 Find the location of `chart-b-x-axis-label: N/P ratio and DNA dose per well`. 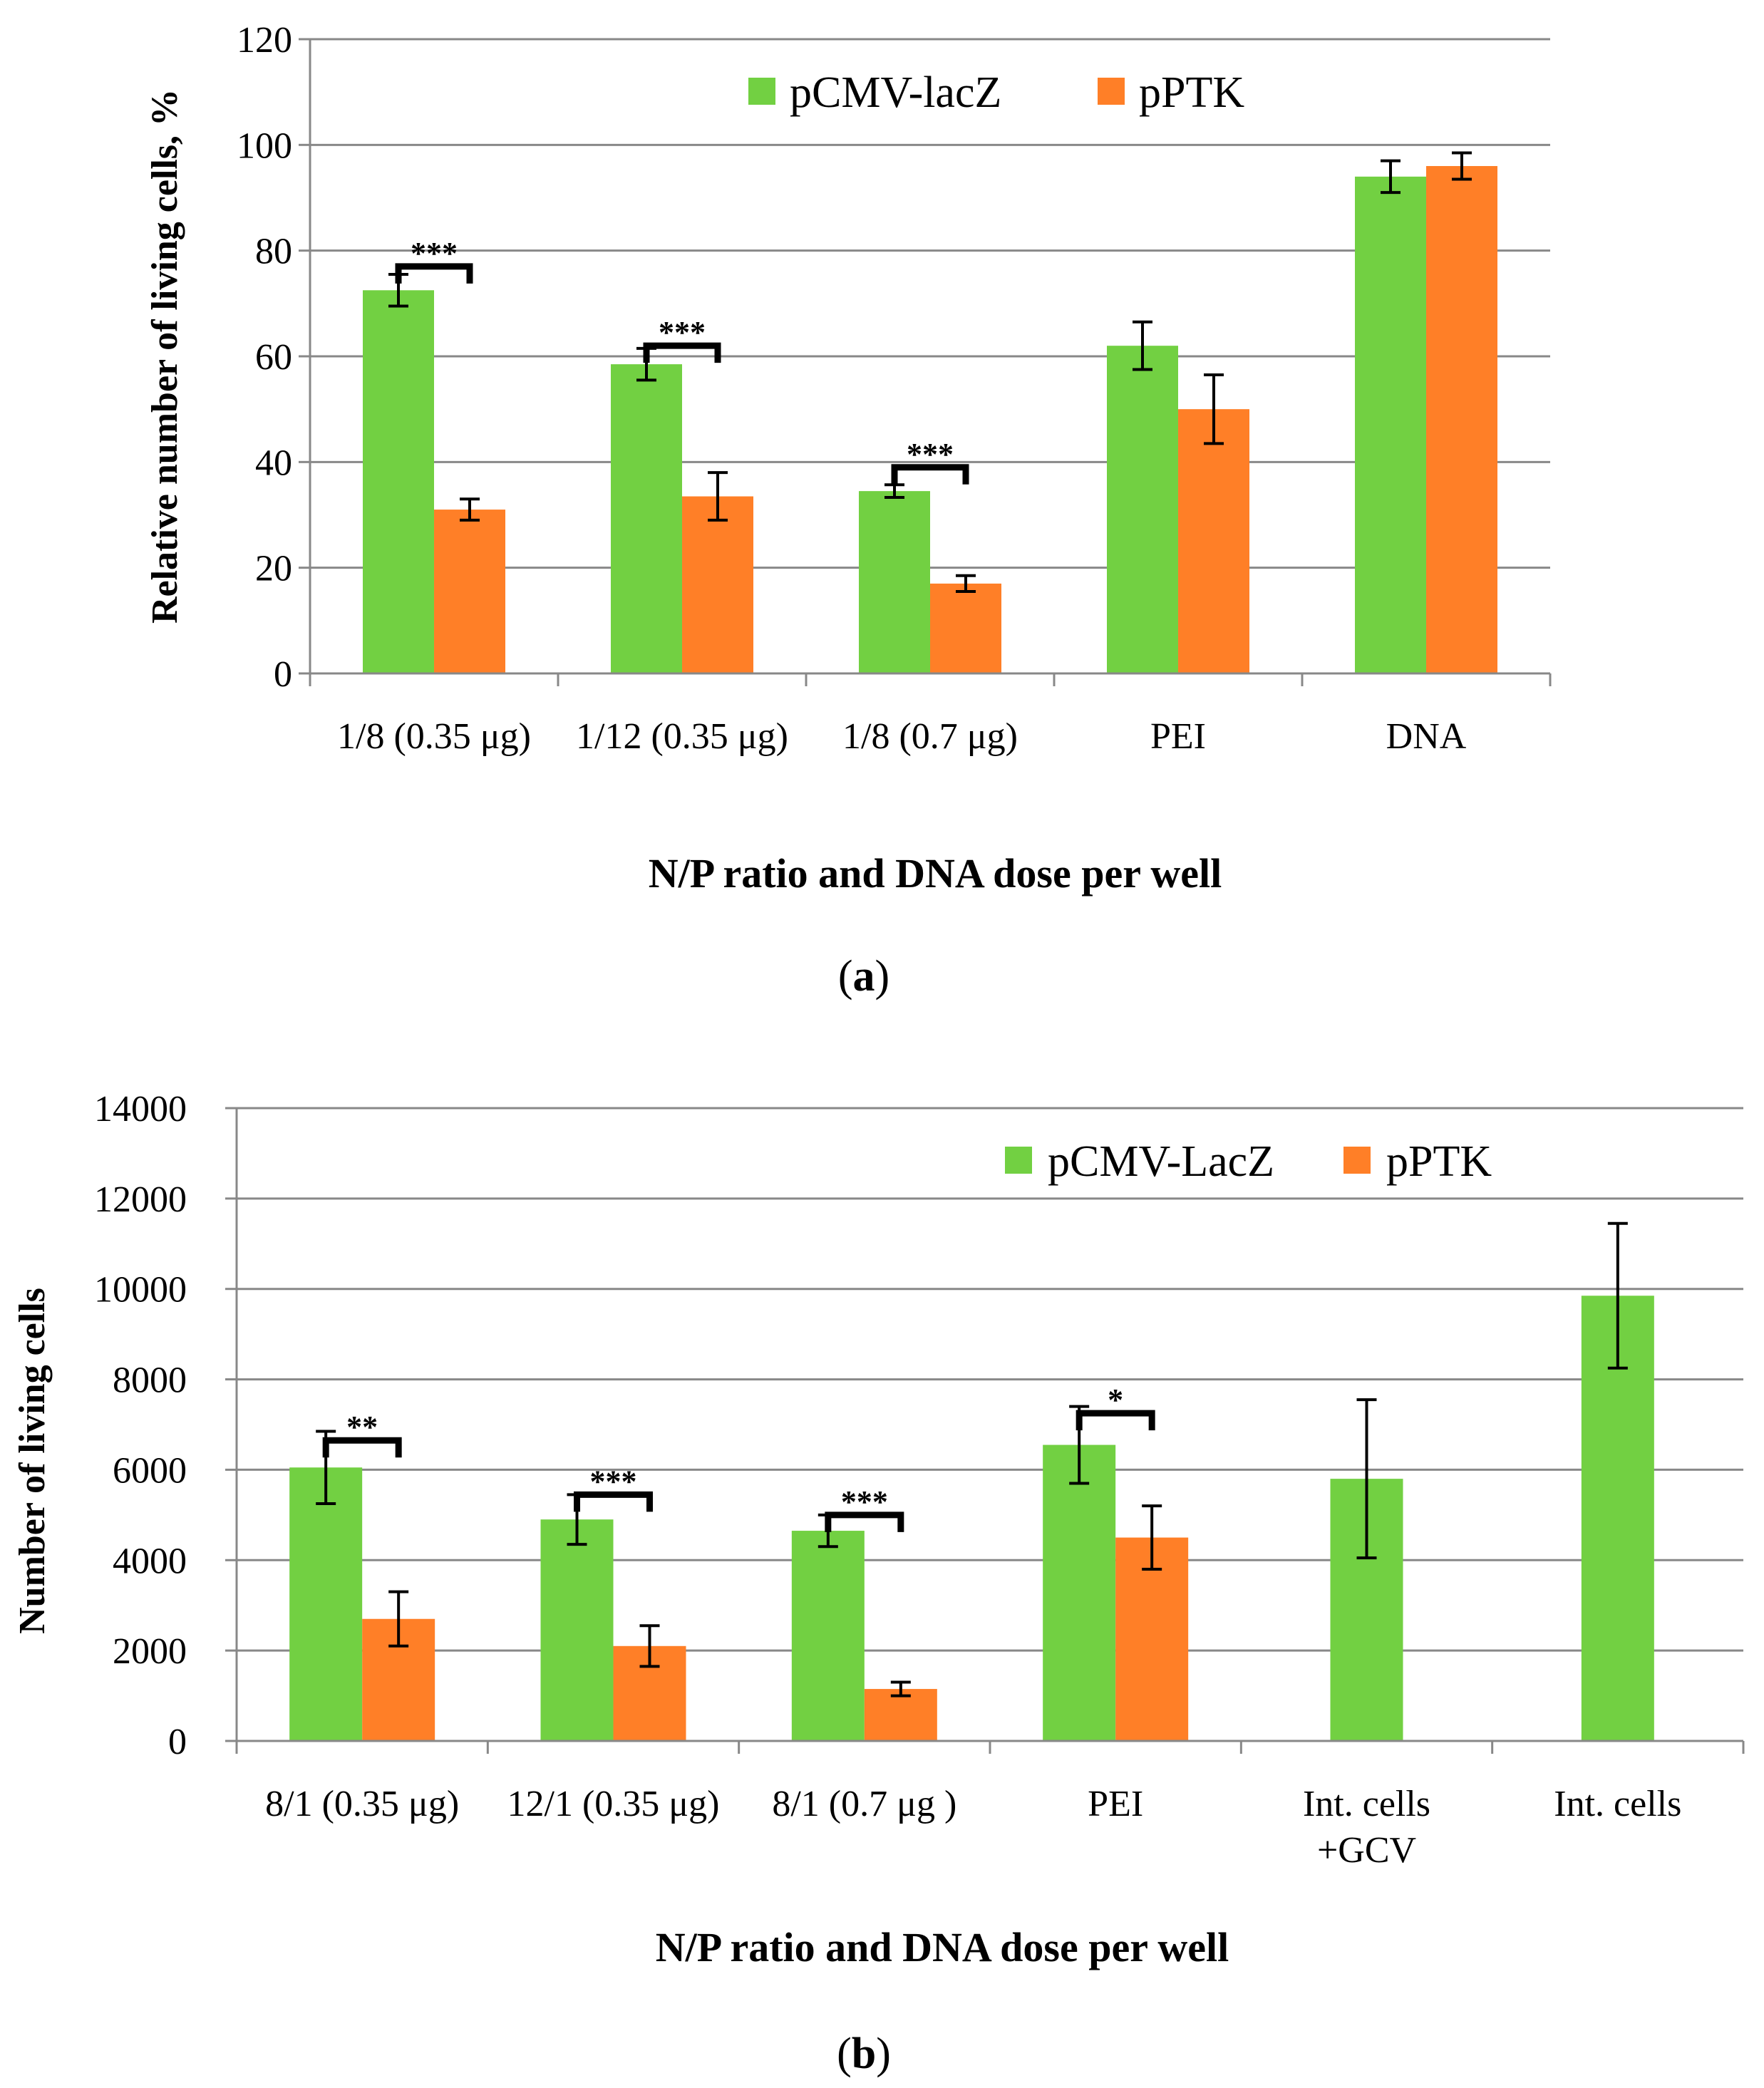

chart-b-x-axis-label: N/P ratio and DNA dose per well is located at coordinates (943, 1947).